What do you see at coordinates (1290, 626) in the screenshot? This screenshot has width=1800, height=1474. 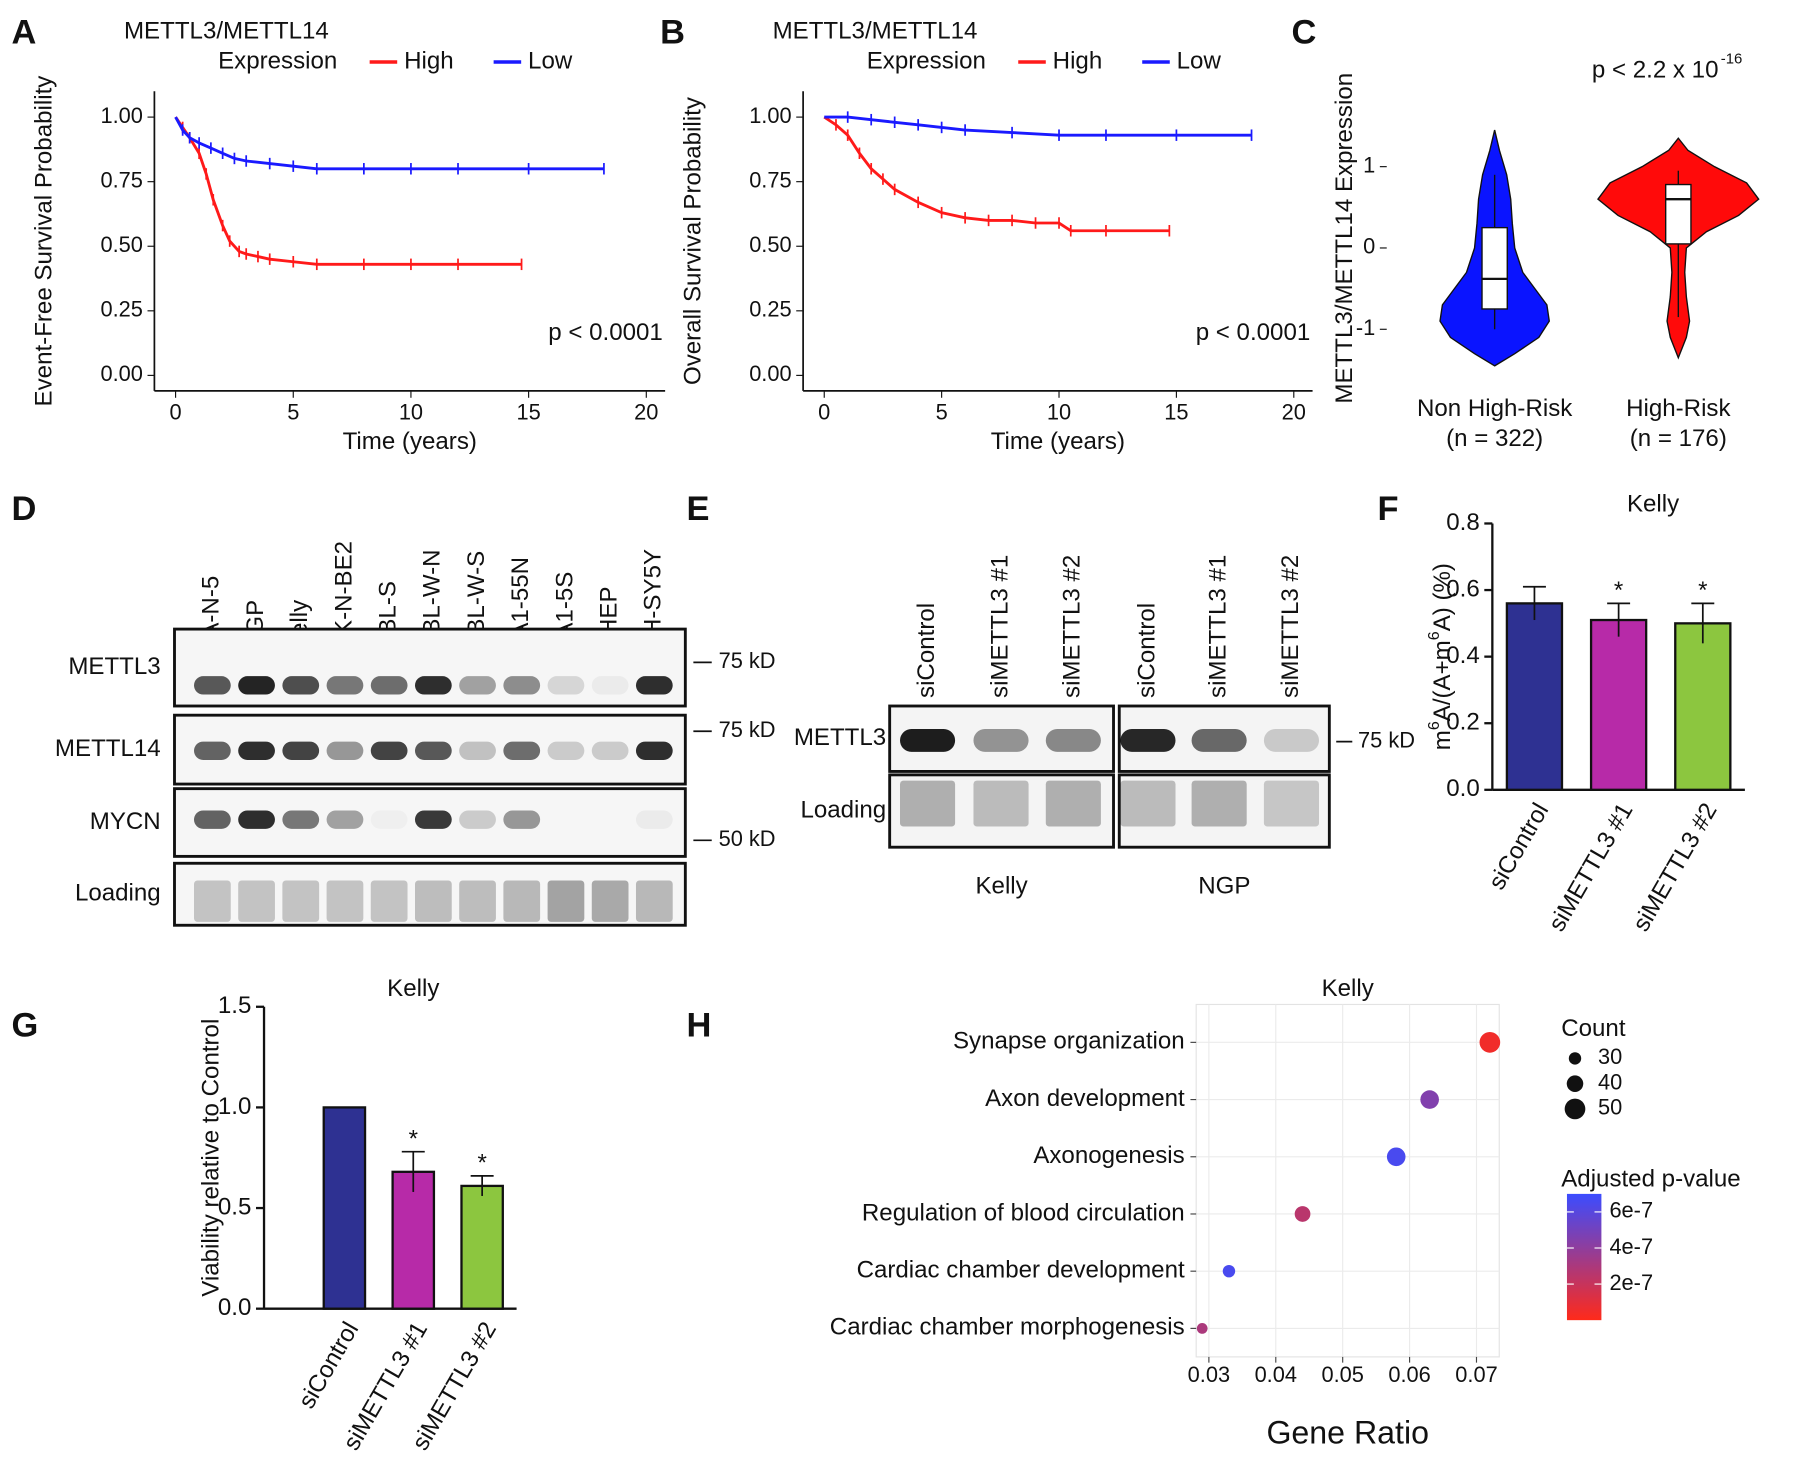 I see `lane-label: siMETTL3 #2` at bounding box center [1290, 626].